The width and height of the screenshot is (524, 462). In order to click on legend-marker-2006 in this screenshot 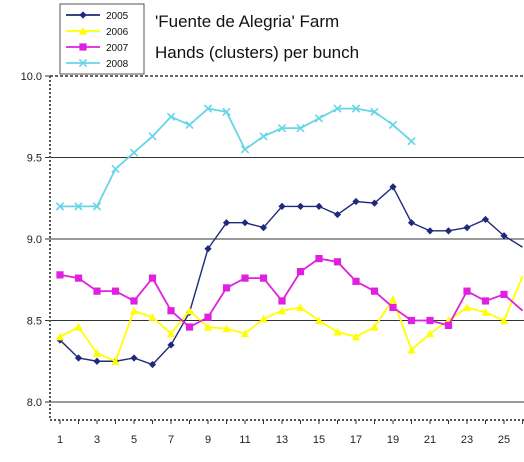, I will do `click(83, 30)`.